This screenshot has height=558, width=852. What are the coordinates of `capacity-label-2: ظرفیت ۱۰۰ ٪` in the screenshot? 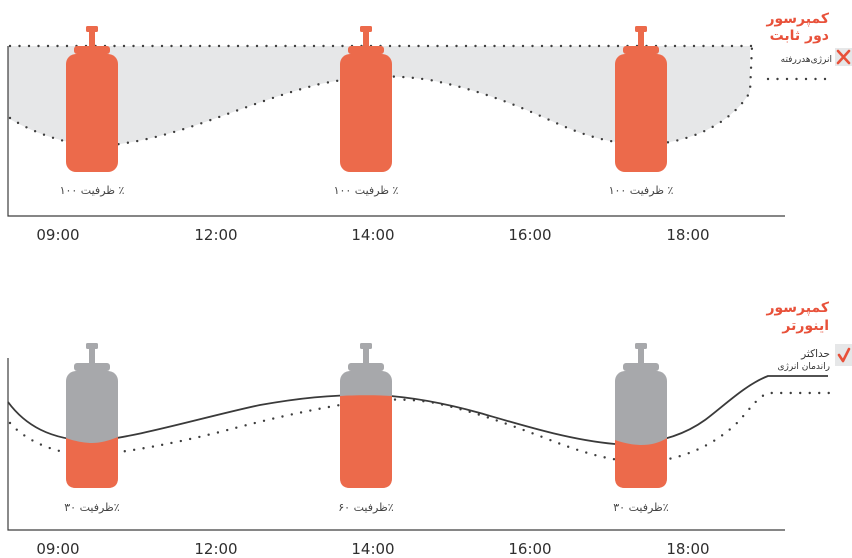 It's located at (366, 190).